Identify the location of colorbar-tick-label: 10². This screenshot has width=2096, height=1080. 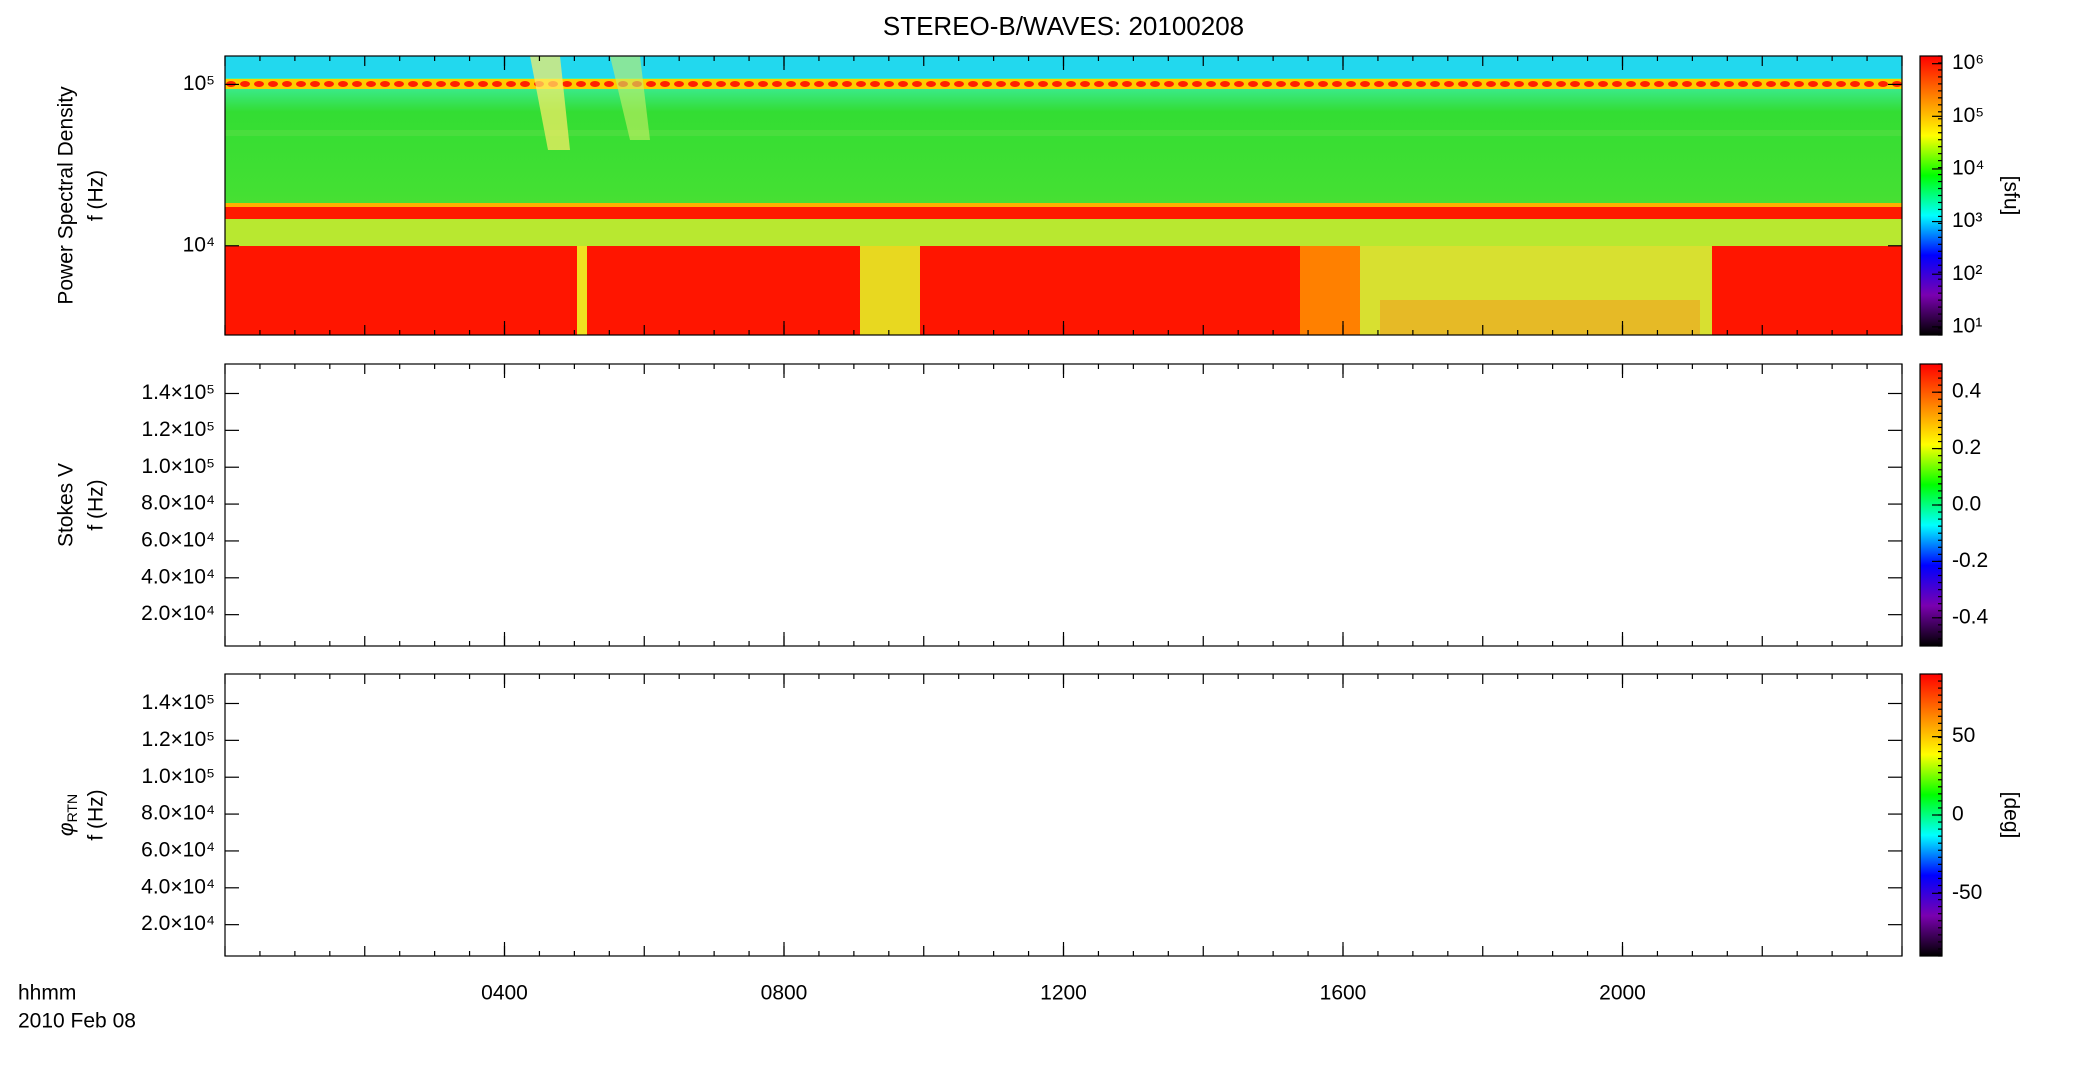
(1967, 273).